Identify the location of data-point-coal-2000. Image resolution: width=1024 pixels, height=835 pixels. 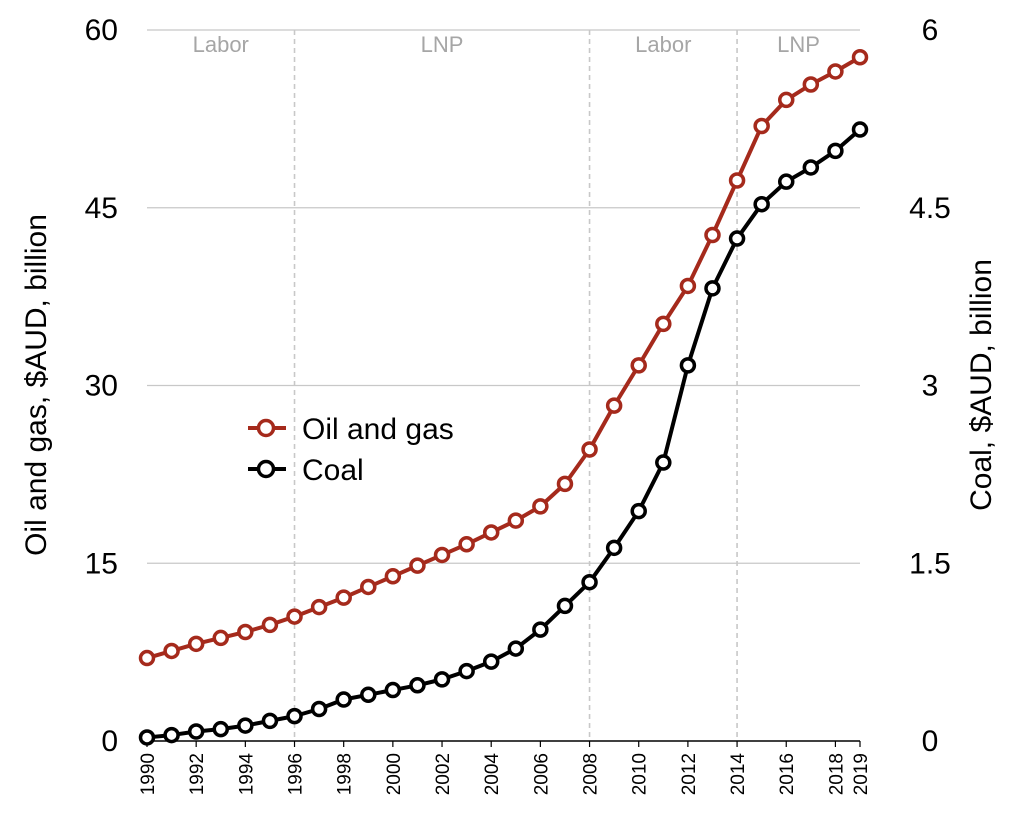
(393, 690).